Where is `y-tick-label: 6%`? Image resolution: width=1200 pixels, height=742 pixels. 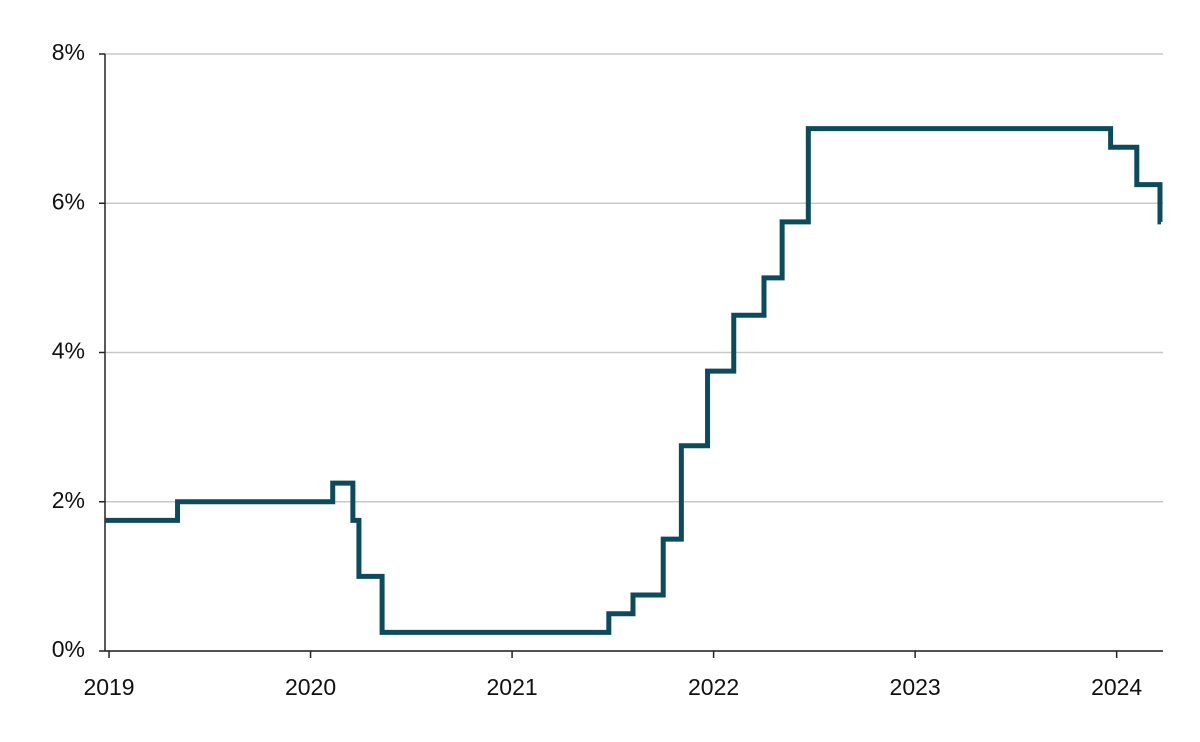 y-tick-label: 6% is located at coordinates (68, 201).